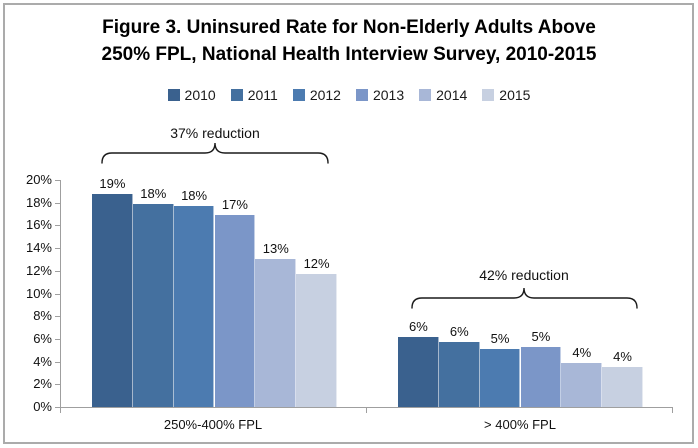  I want to click on legend-swatch-2011, so click(236, 95).